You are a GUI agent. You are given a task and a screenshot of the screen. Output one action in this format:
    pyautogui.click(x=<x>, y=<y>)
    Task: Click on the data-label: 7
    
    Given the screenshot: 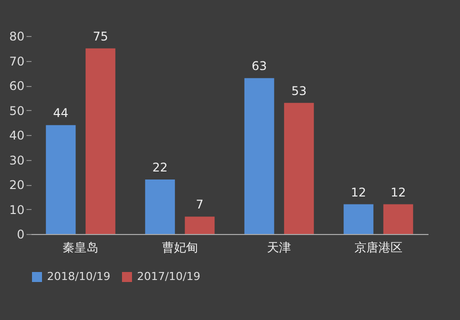 What is the action you would take?
    pyautogui.click(x=200, y=205)
    